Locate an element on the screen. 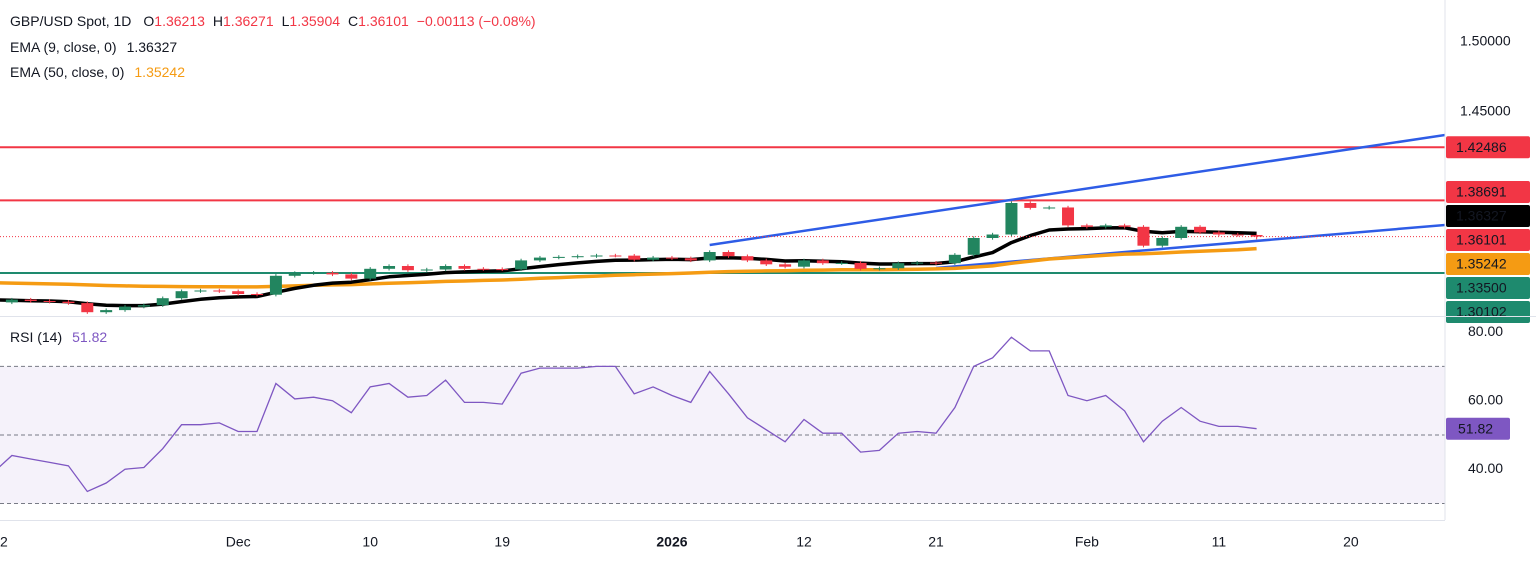 The width and height of the screenshot is (1536, 564). x-tick-label: 19 is located at coordinates (502, 542).